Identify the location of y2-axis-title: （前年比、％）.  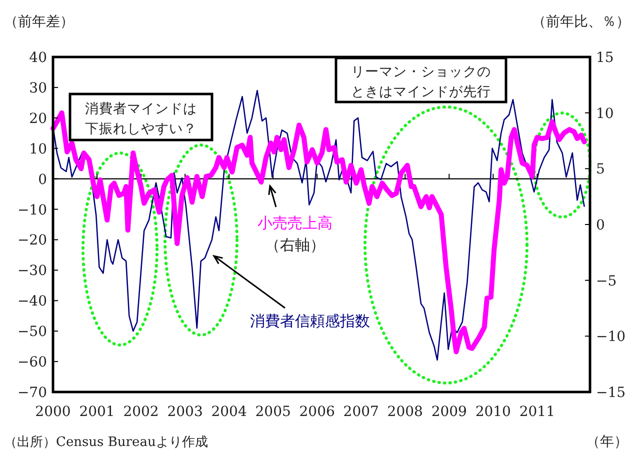
(581, 22).